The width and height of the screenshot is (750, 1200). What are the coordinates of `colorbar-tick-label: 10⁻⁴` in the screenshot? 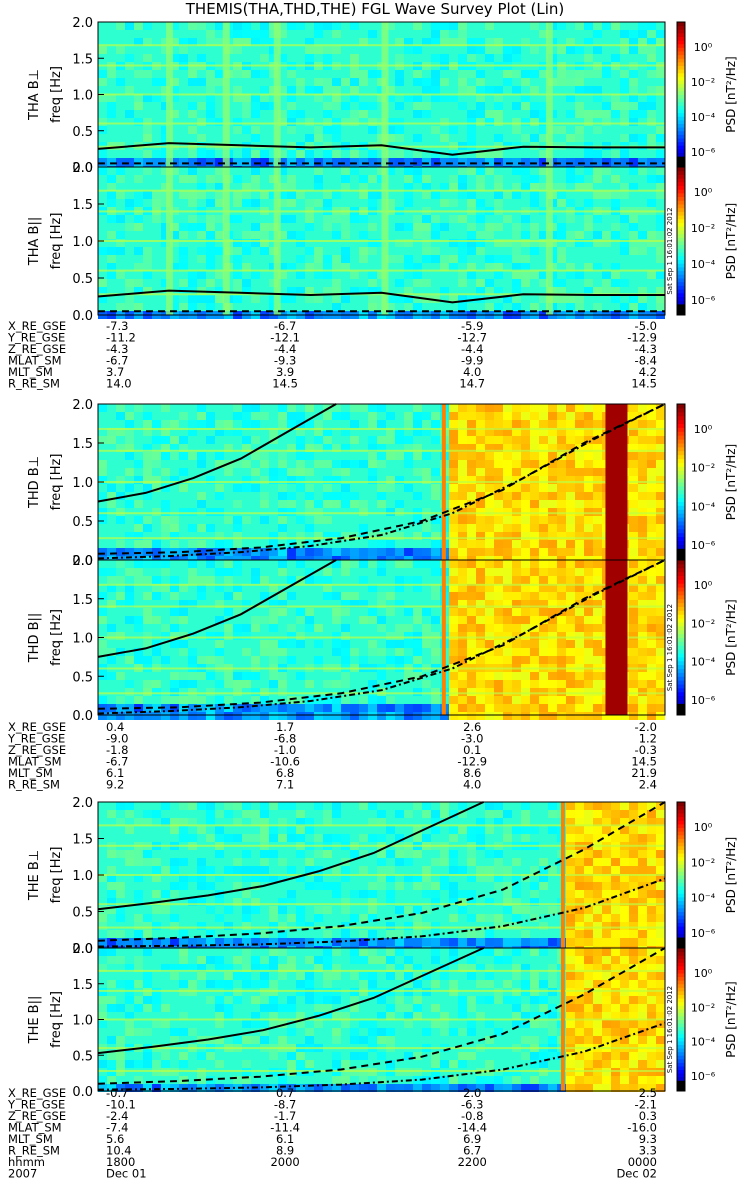 It's located at (703, 662).